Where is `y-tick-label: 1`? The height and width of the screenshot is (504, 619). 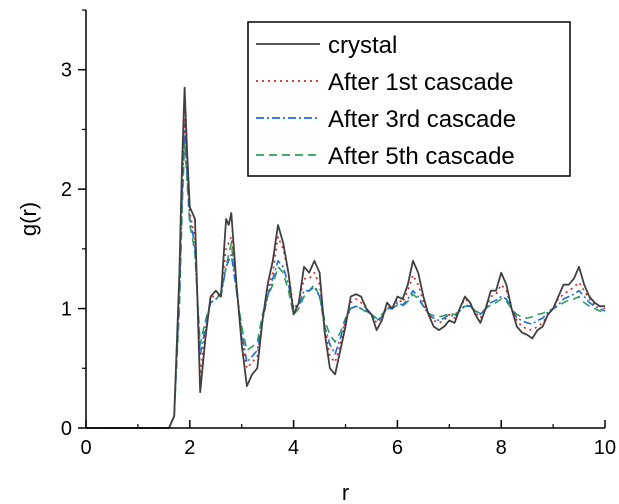 y-tick-label: 1 is located at coordinates (66, 310).